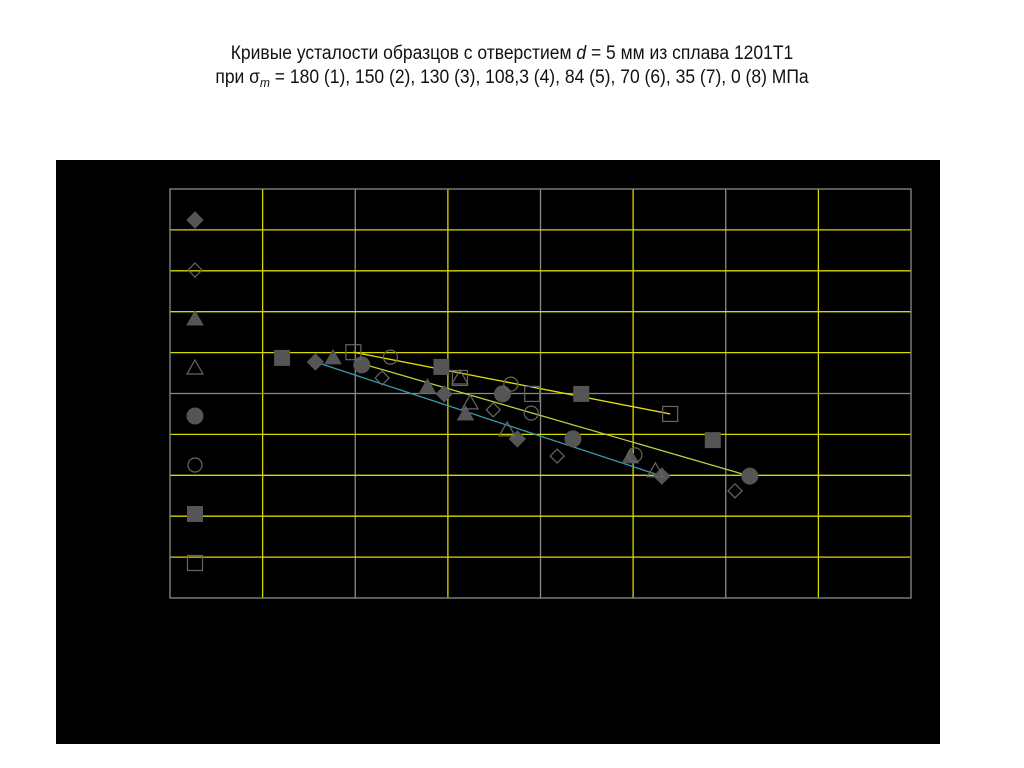 The image size is (1024, 768). What do you see at coordinates (690, 53) in the screenshot?
I see `title-text: = 5 мм из сплава 1201Т1` at bounding box center [690, 53].